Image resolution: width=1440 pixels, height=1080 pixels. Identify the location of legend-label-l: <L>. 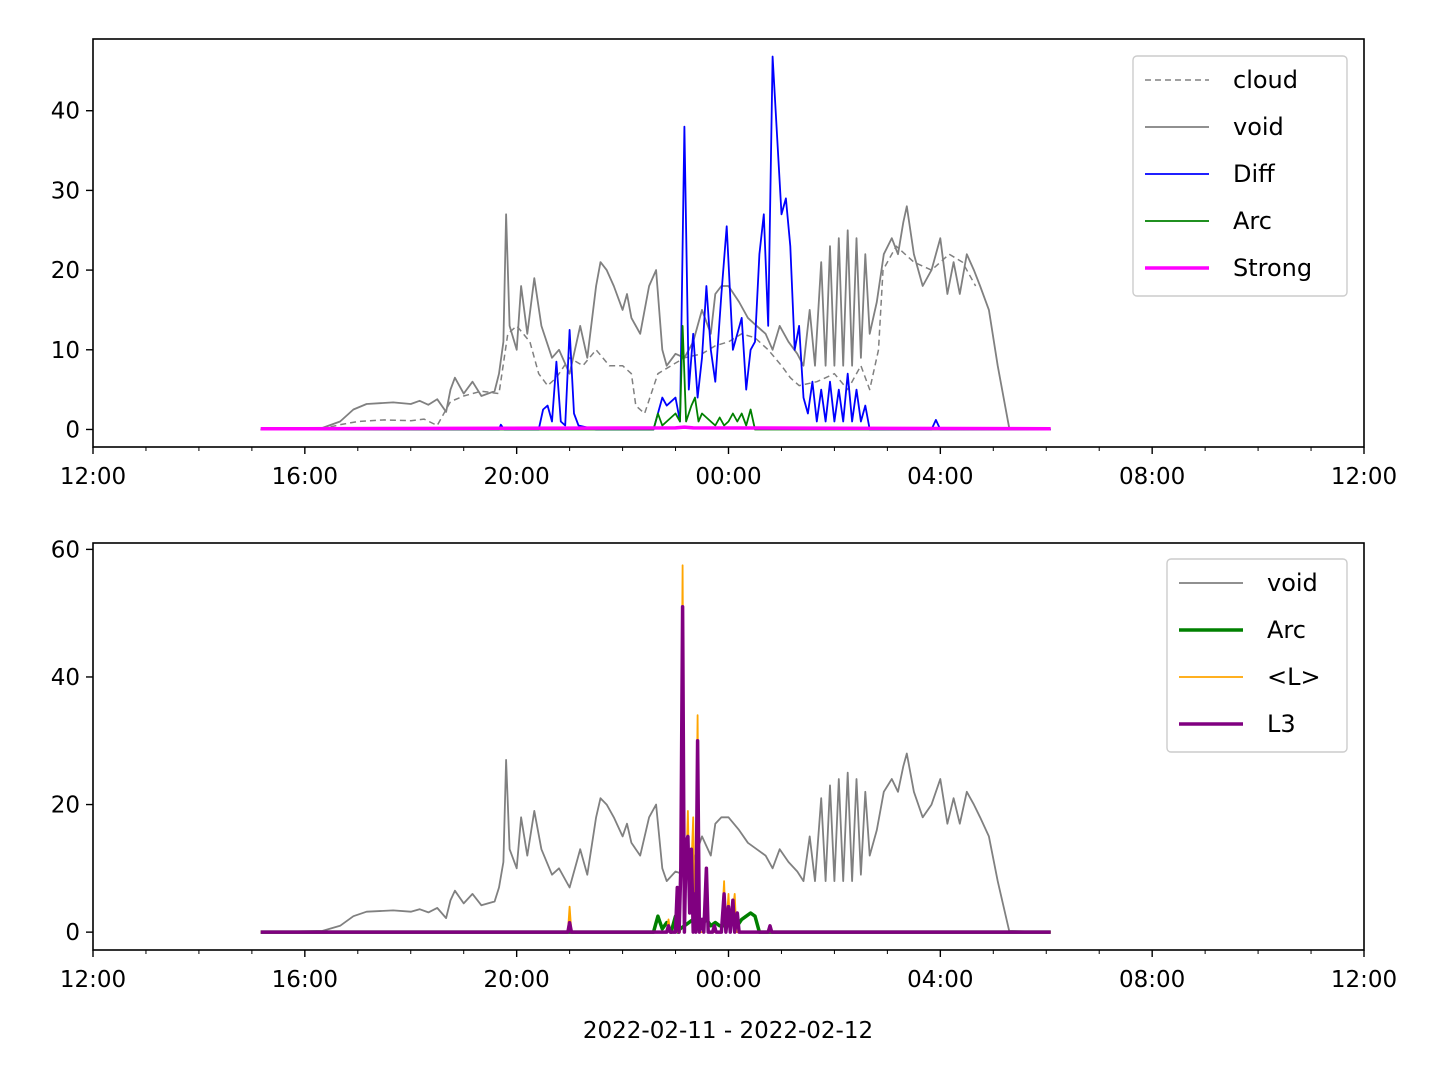
(1294, 677).